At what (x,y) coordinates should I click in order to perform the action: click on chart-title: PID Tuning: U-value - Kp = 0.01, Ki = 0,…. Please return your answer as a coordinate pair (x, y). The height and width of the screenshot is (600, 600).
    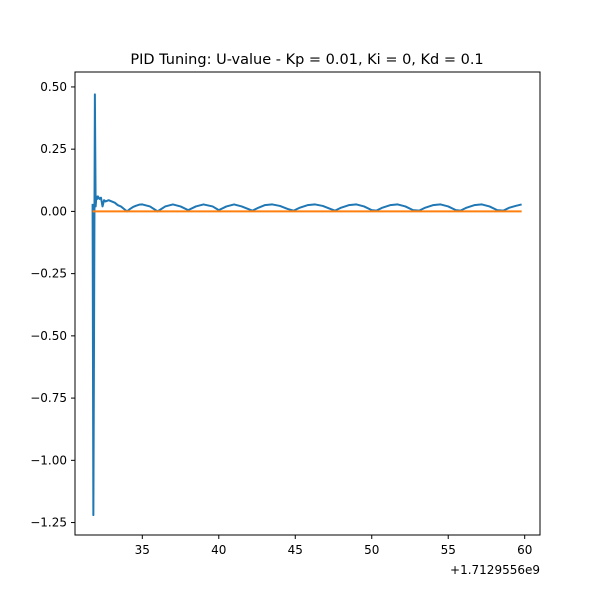
    Looking at the image, I should click on (306, 60).